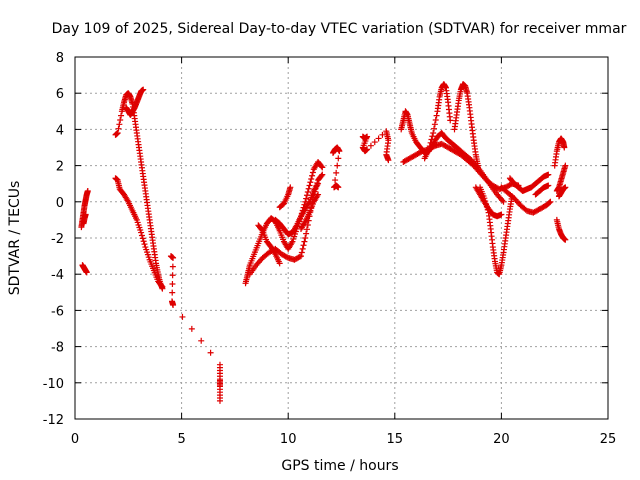 The image size is (640, 480). I want to click on series-evening-c, so click(269, 244).